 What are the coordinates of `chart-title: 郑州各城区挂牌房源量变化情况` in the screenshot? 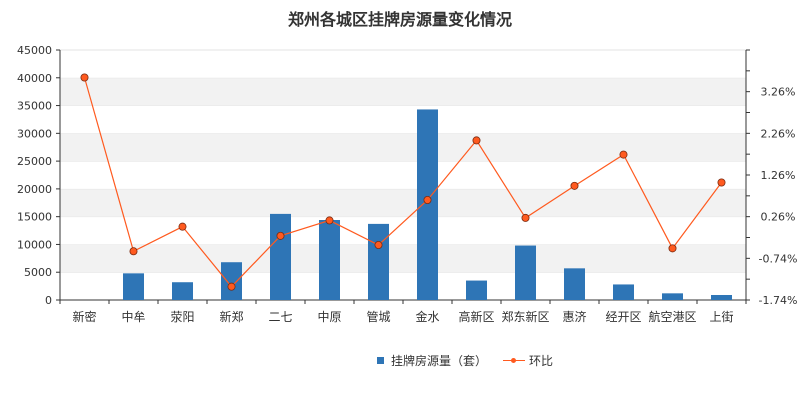 It's located at (399, 19).